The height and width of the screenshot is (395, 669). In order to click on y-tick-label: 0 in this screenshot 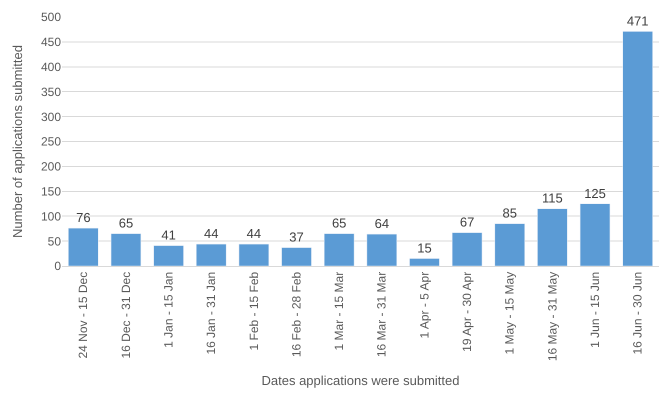, I will do `click(58, 266)`.